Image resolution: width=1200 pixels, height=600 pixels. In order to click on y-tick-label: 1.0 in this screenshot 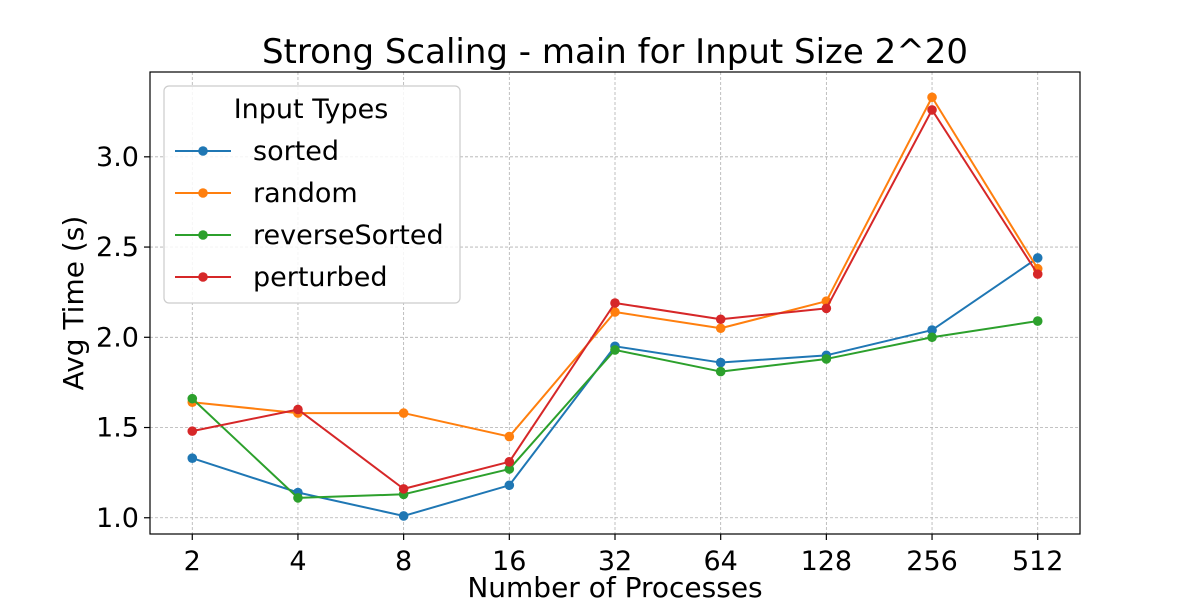, I will do `click(117, 518)`.